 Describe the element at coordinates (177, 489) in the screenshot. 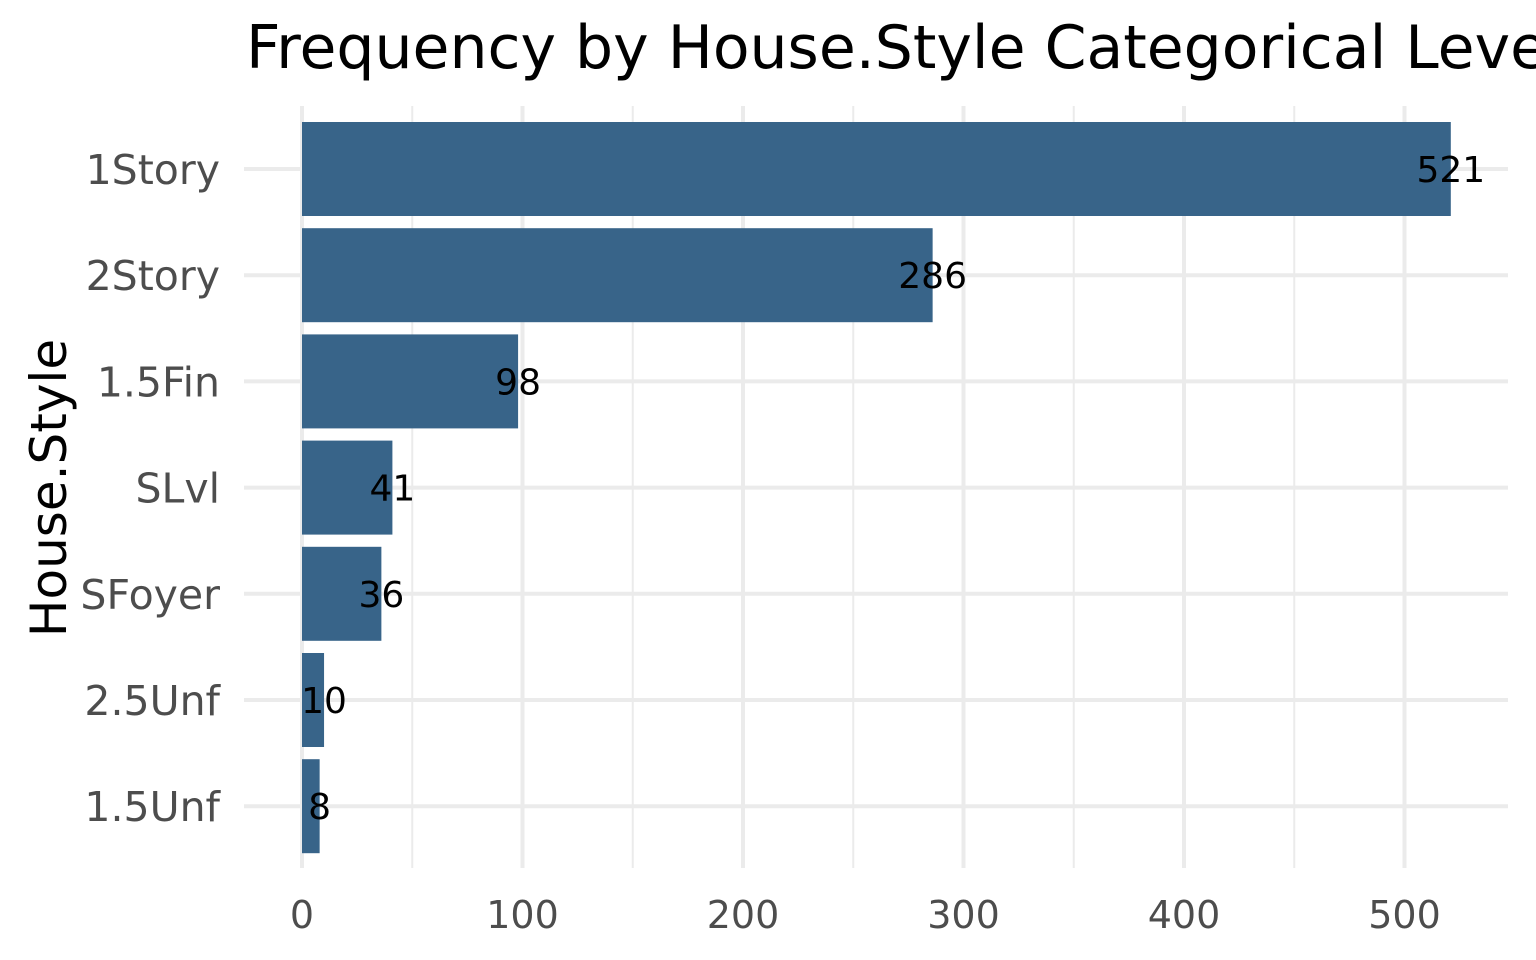

I see `y-tick-label: SLvl` at that location.